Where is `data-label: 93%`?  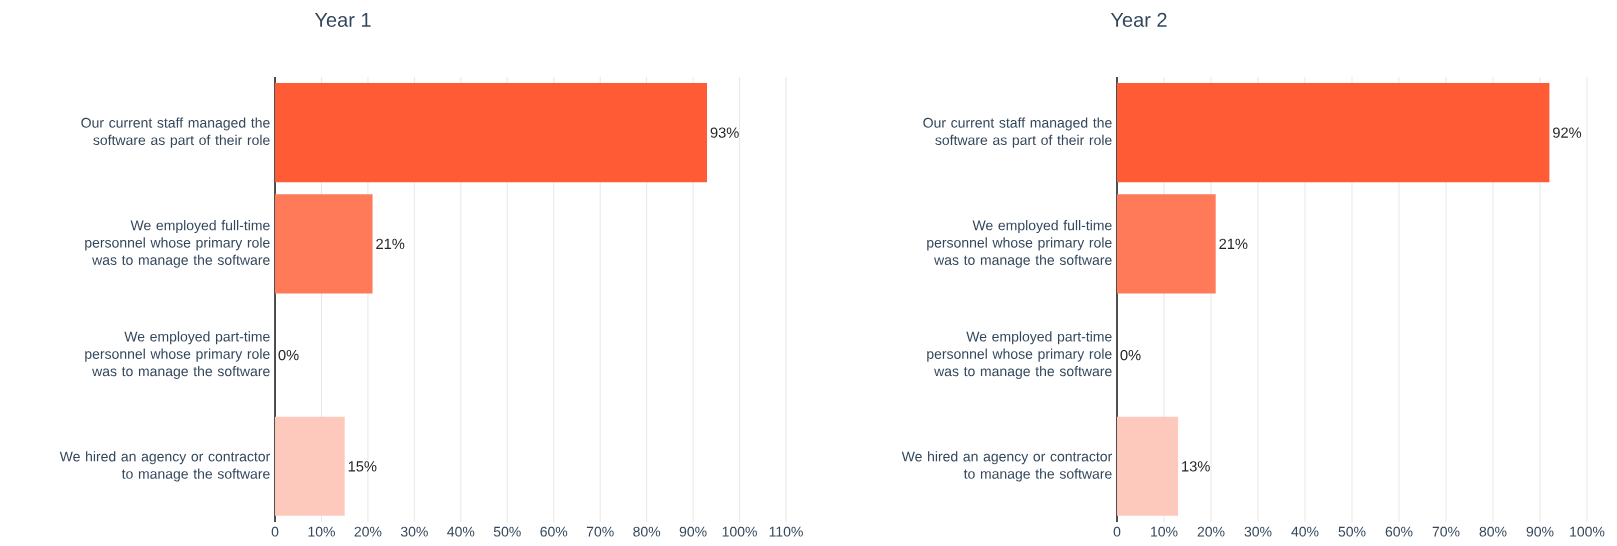 data-label: 93% is located at coordinates (724, 132).